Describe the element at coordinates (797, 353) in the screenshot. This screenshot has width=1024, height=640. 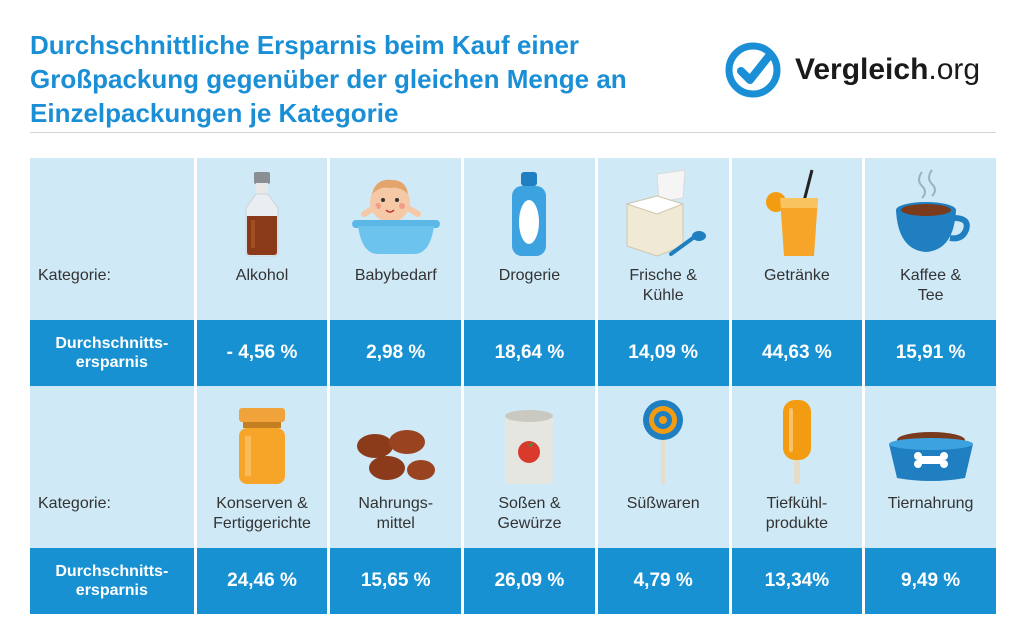
I see `savings-value: 44,63 %` at that location.